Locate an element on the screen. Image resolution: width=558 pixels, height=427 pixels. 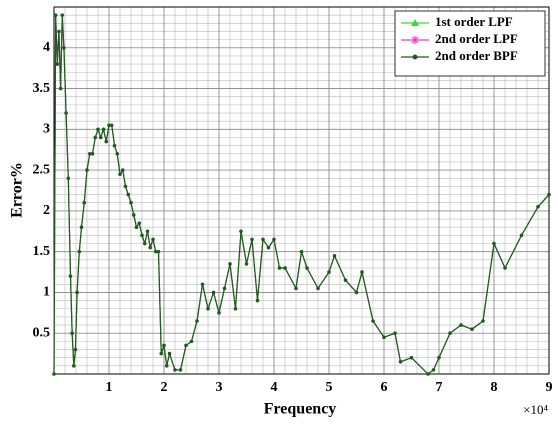
y-axis-label: Error% is located at coordinates (17, 190).